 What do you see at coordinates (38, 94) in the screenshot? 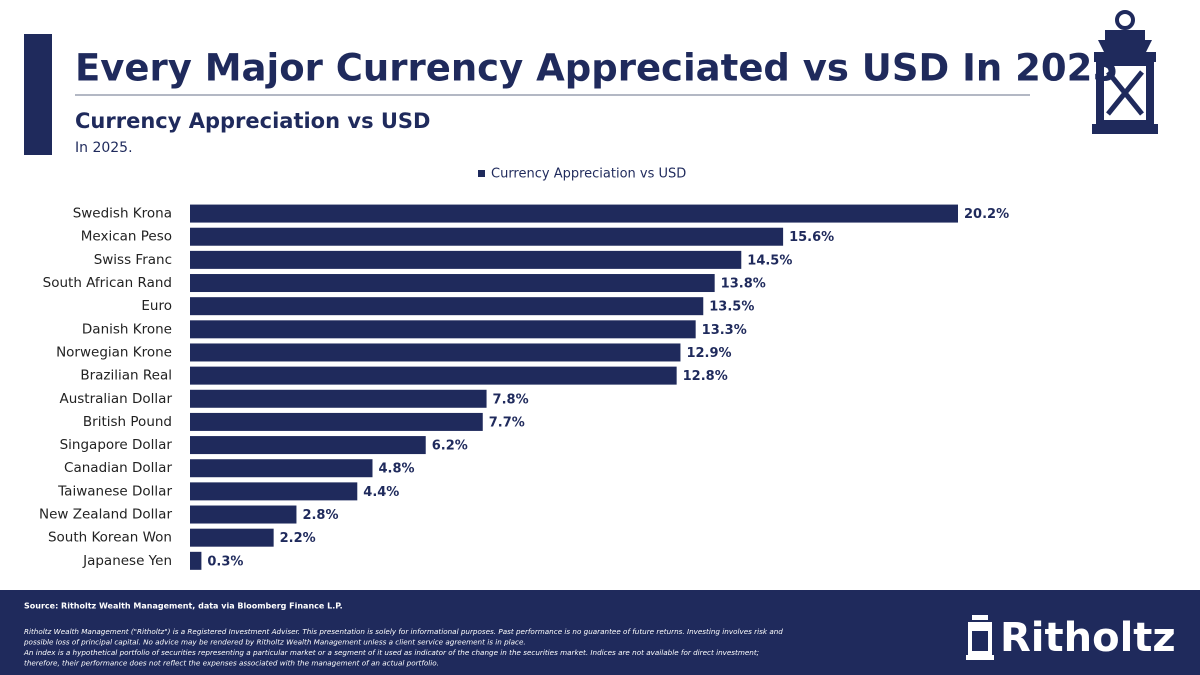
I see `accent-bar` at bounding box center [38, 94].